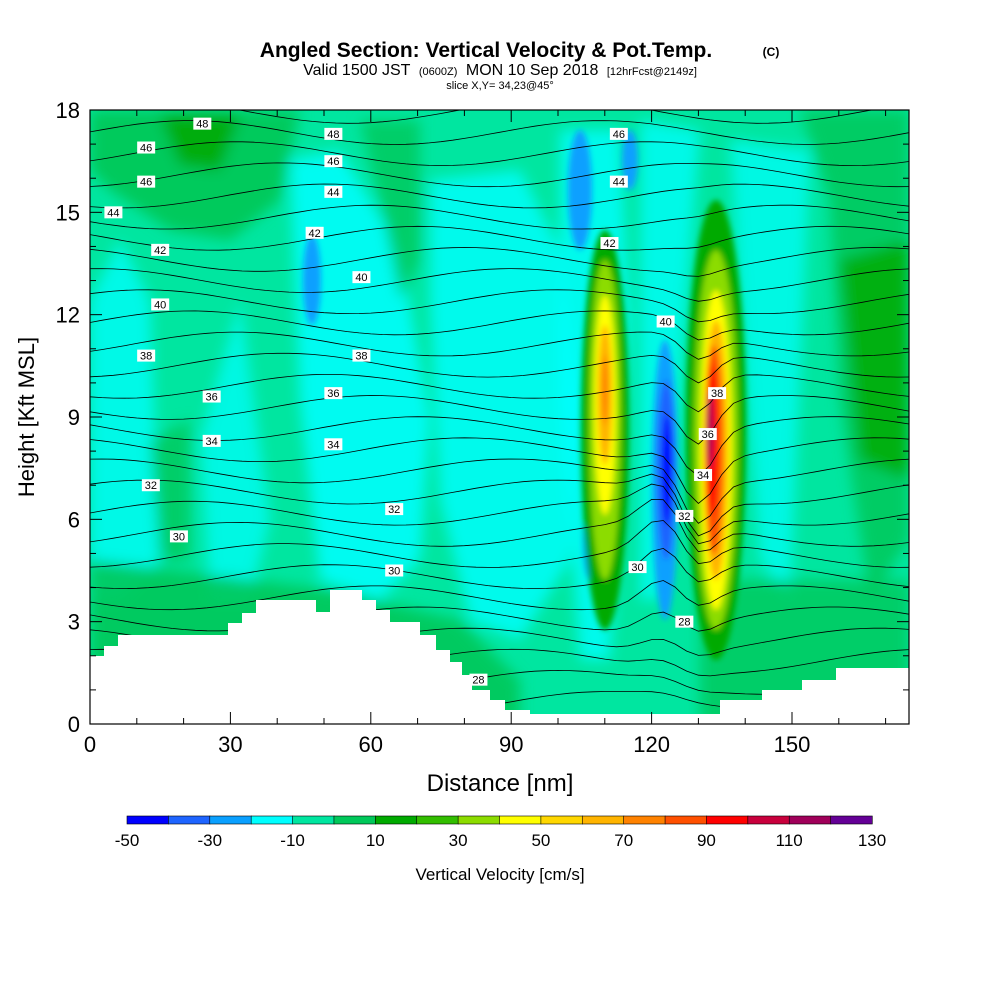  Describe the element at coordinates (26, 417) in the screenshot. I see `y-axis-label: Height [Kft MSL]` at that location.